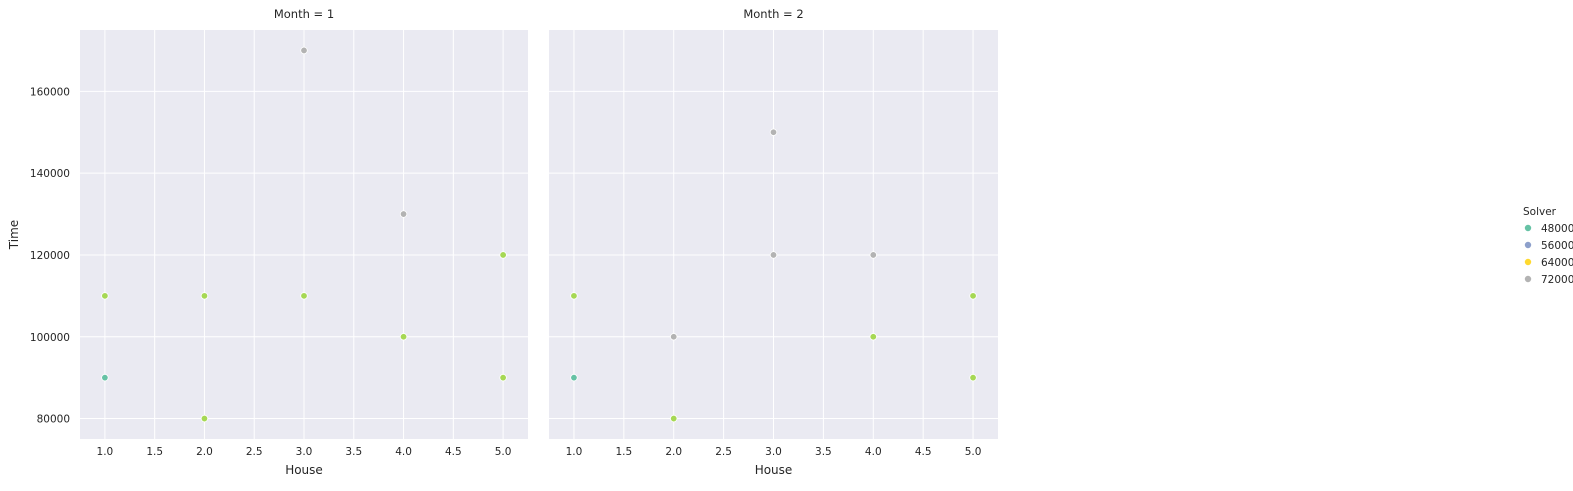 This screenshot has height=491, width=1573. What do you see at coordinates (1557, 263) in the screenshot?
I see `legend-entry-label: 64000` at bounding box center [1557, 263].